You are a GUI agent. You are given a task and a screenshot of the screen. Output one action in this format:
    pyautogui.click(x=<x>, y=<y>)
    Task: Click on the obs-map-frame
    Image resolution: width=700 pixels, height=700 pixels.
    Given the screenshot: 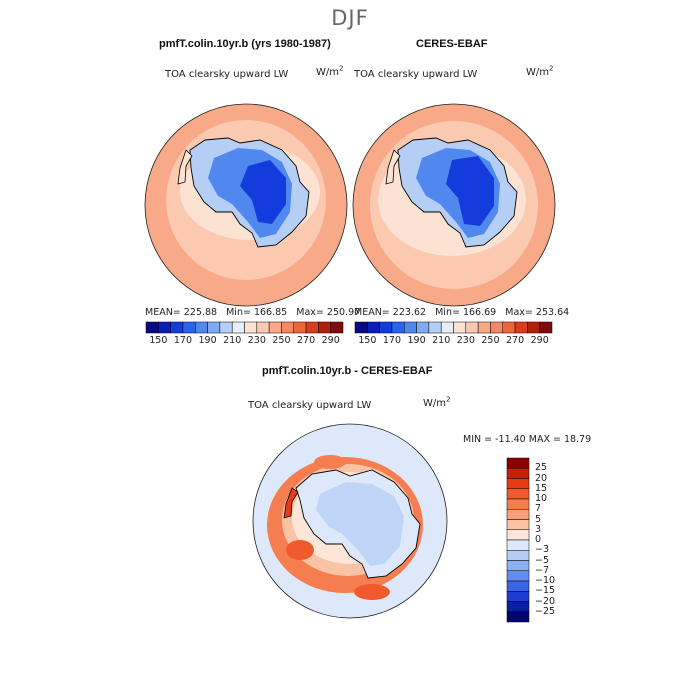 What is the action you would take?
    pyautogui.click(x=454, y=205)
    